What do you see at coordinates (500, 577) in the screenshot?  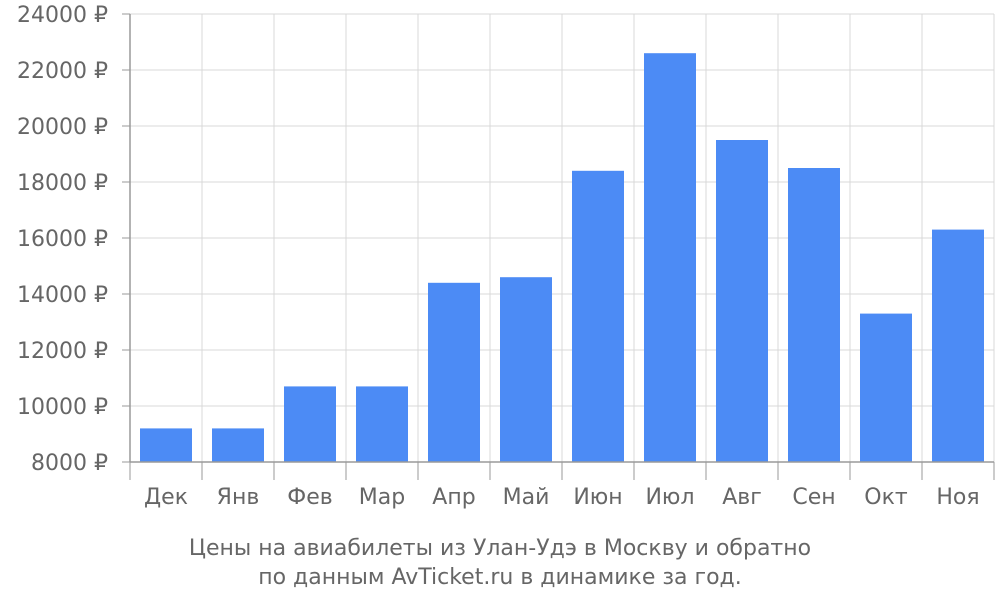 I see `chart-caption-line-2: по данным AvTicket.ru в динамике за год.` at bounding box center [500, 577].